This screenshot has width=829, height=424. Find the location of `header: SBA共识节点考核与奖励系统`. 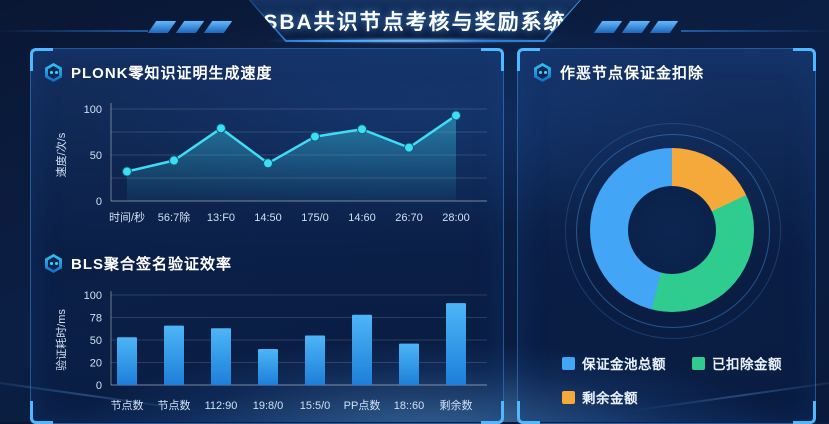

header: SBA共识节点考核与奖励系统 is located at coordinates (414, 23).